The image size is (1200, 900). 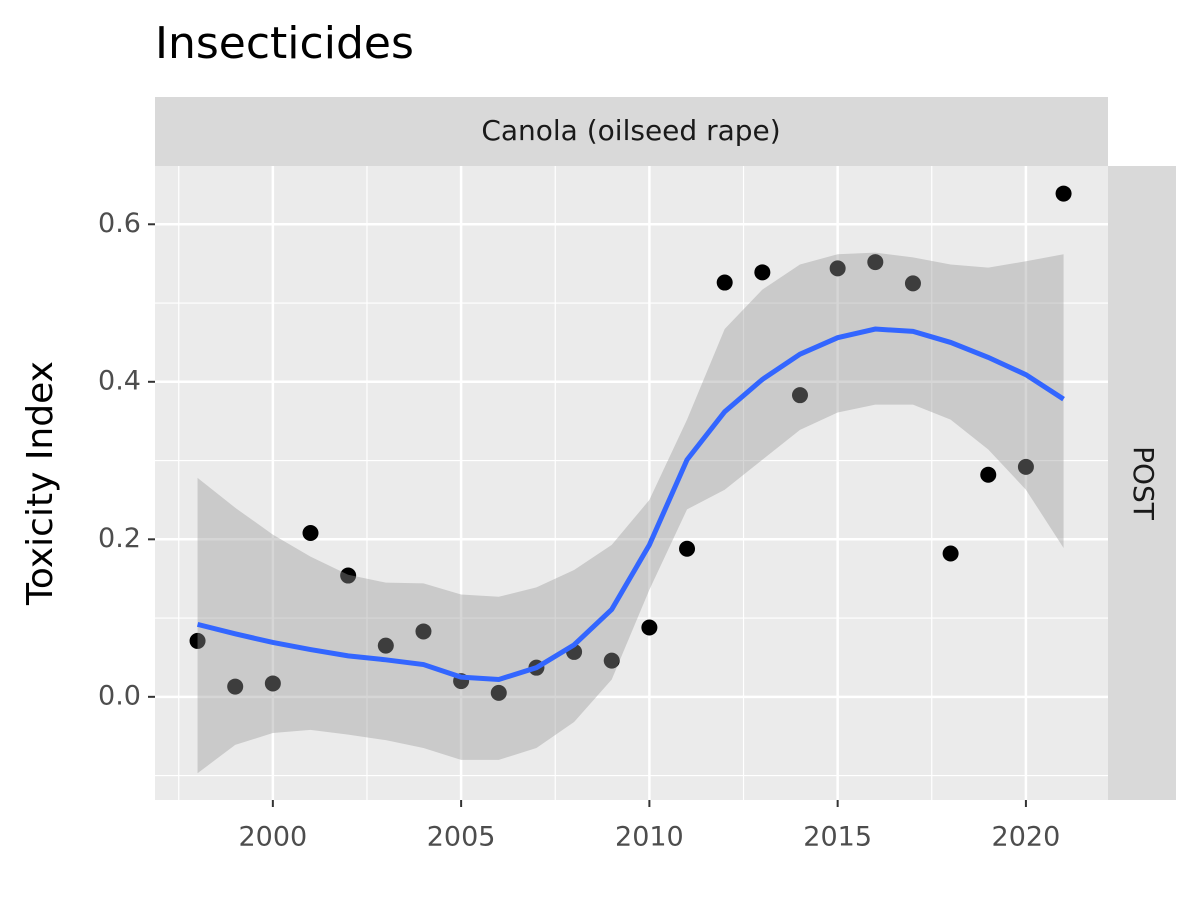 I want to click on chart-title: Insecticides, so click(x=284, y=43).